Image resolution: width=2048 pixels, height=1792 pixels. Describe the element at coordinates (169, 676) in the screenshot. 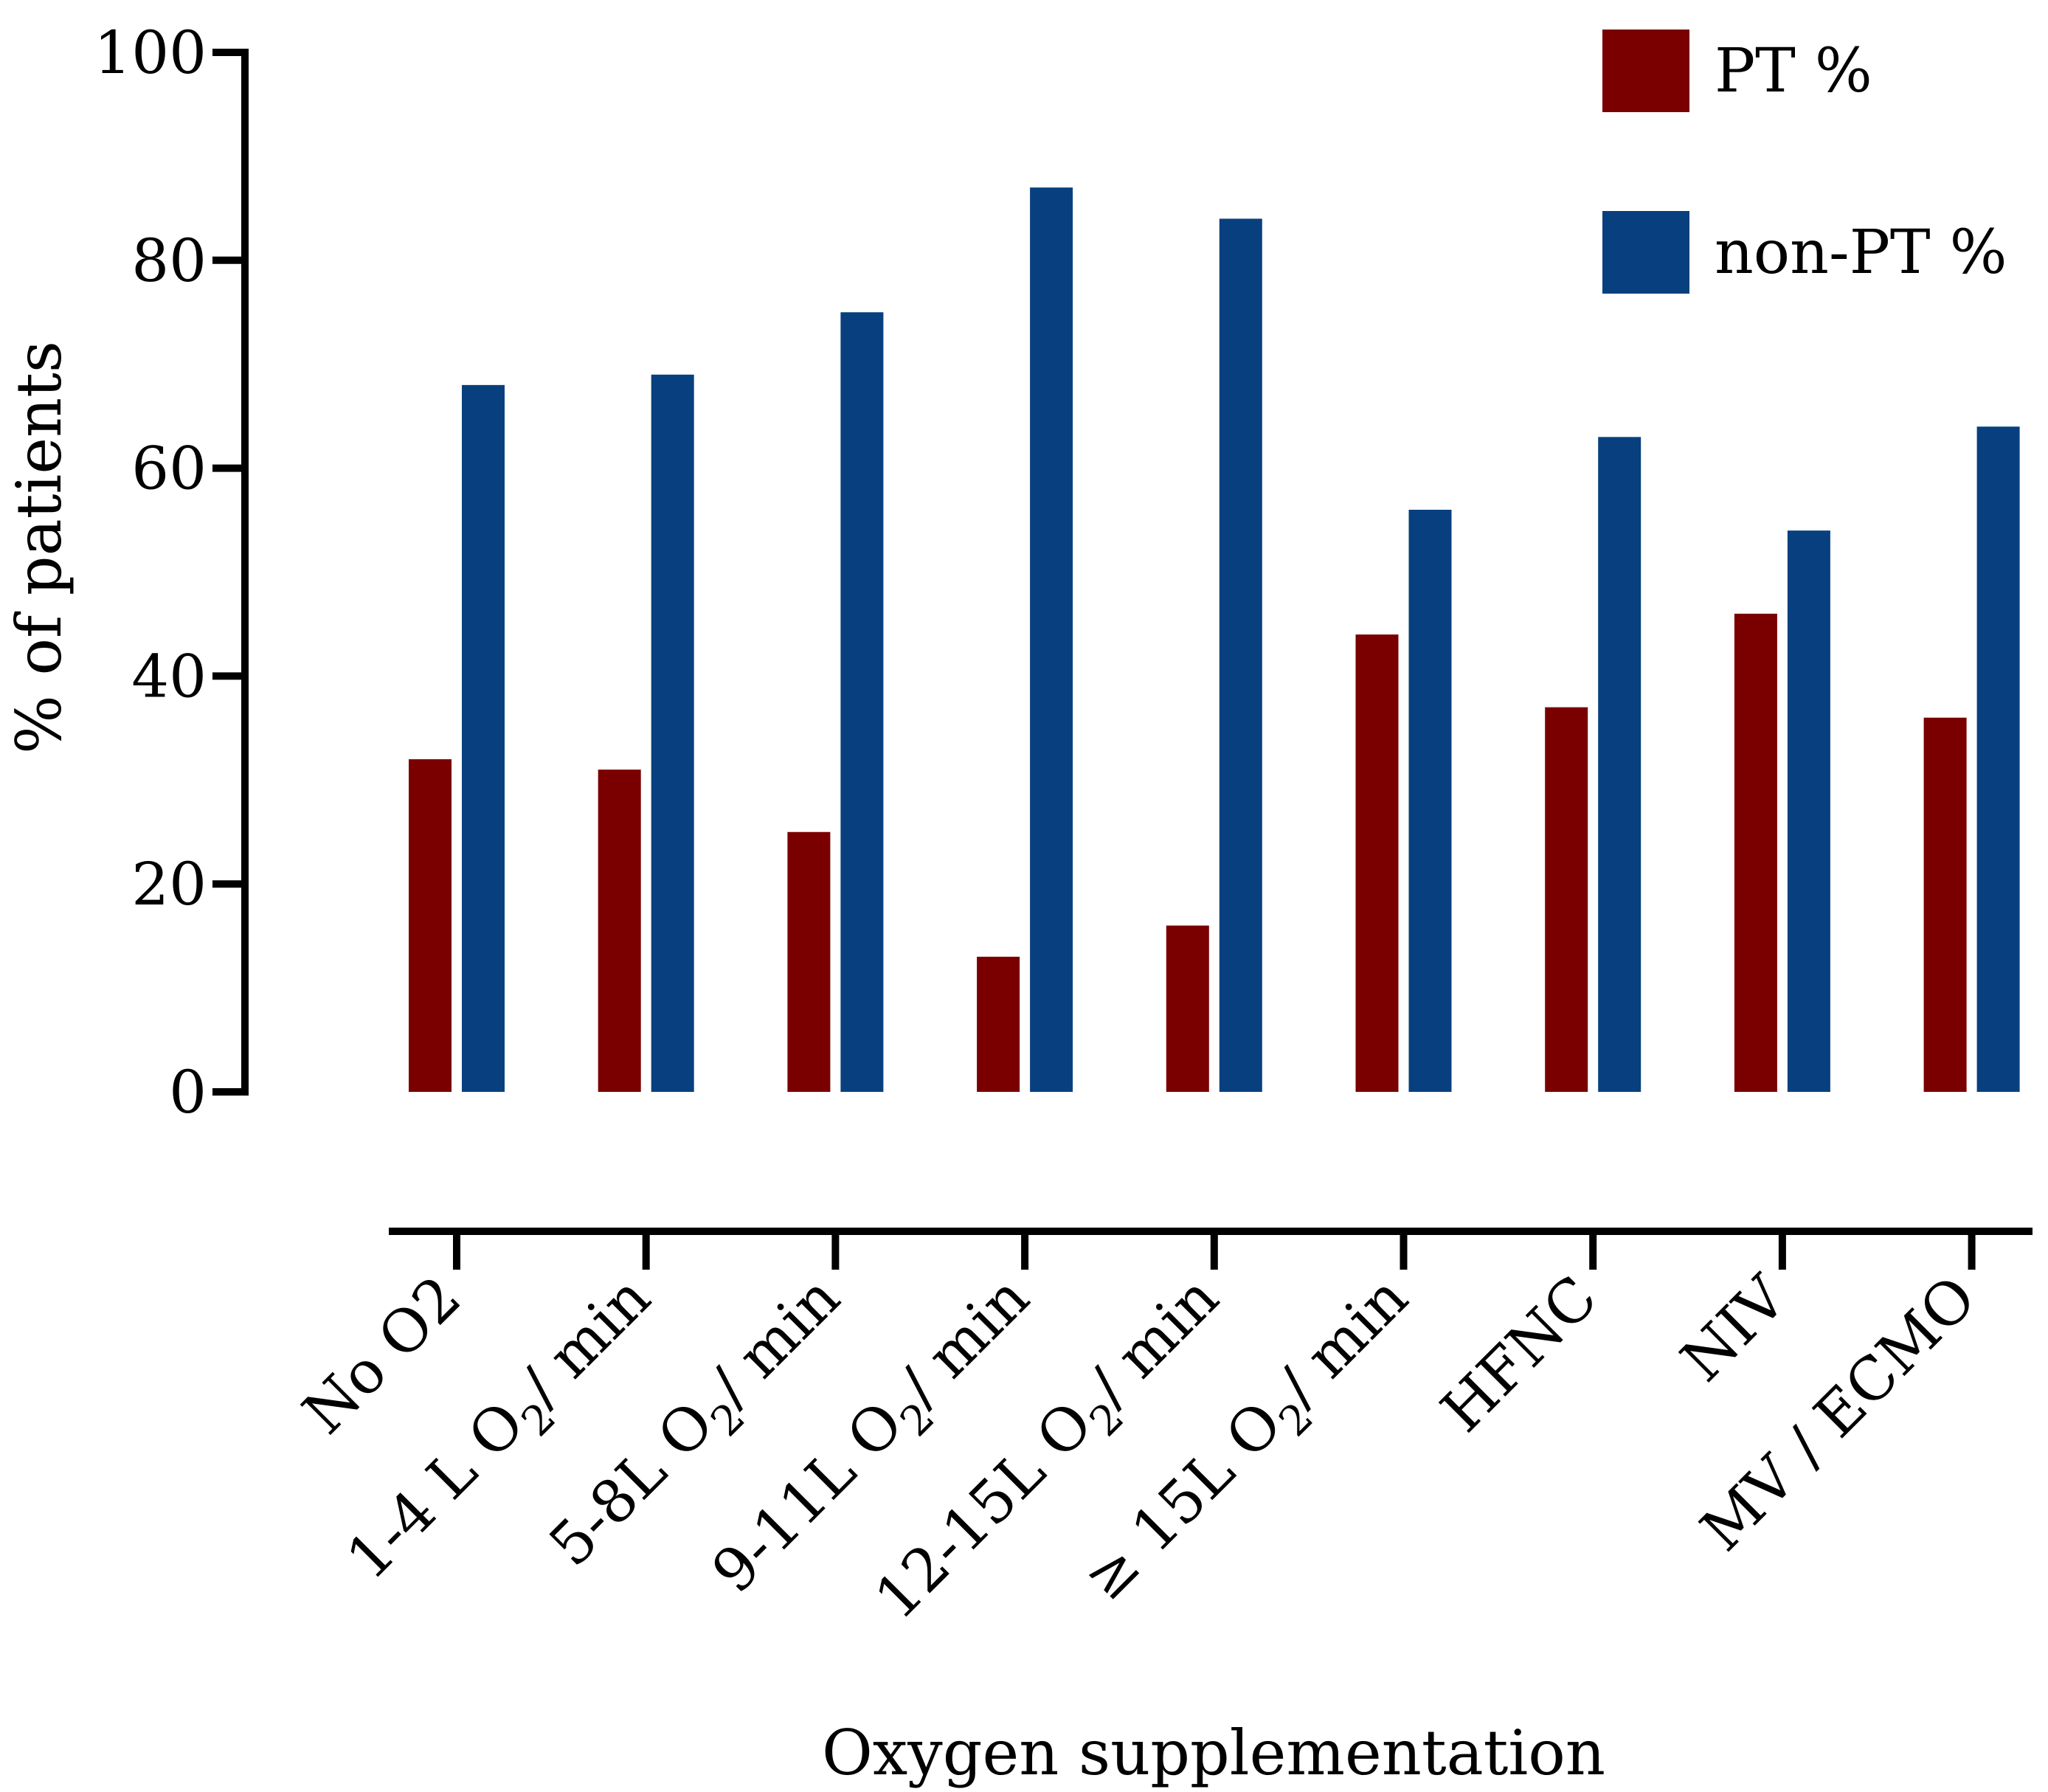

I see `y-tick-label: 40` at that location.